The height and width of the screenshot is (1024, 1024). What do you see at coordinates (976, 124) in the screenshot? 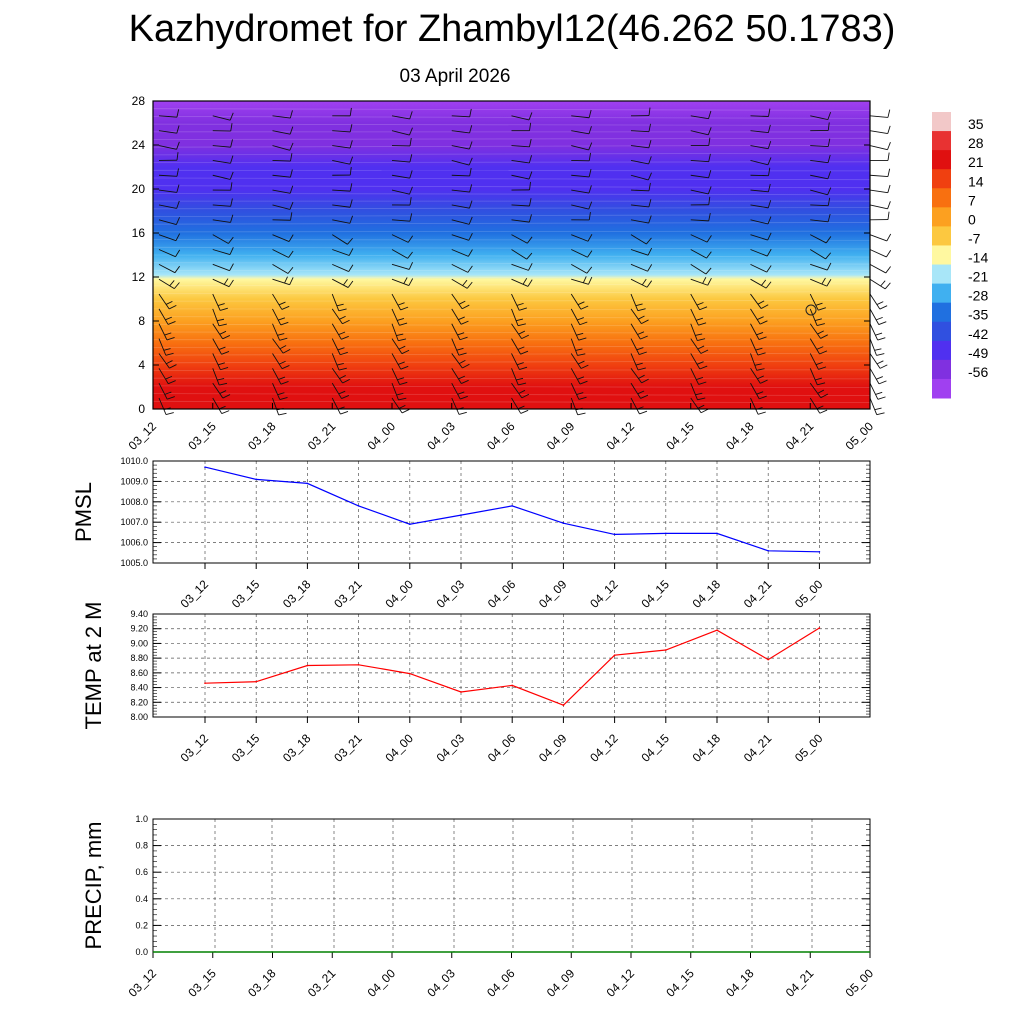
I see `colorbar-label: 35` at bounding box center [976, 124].